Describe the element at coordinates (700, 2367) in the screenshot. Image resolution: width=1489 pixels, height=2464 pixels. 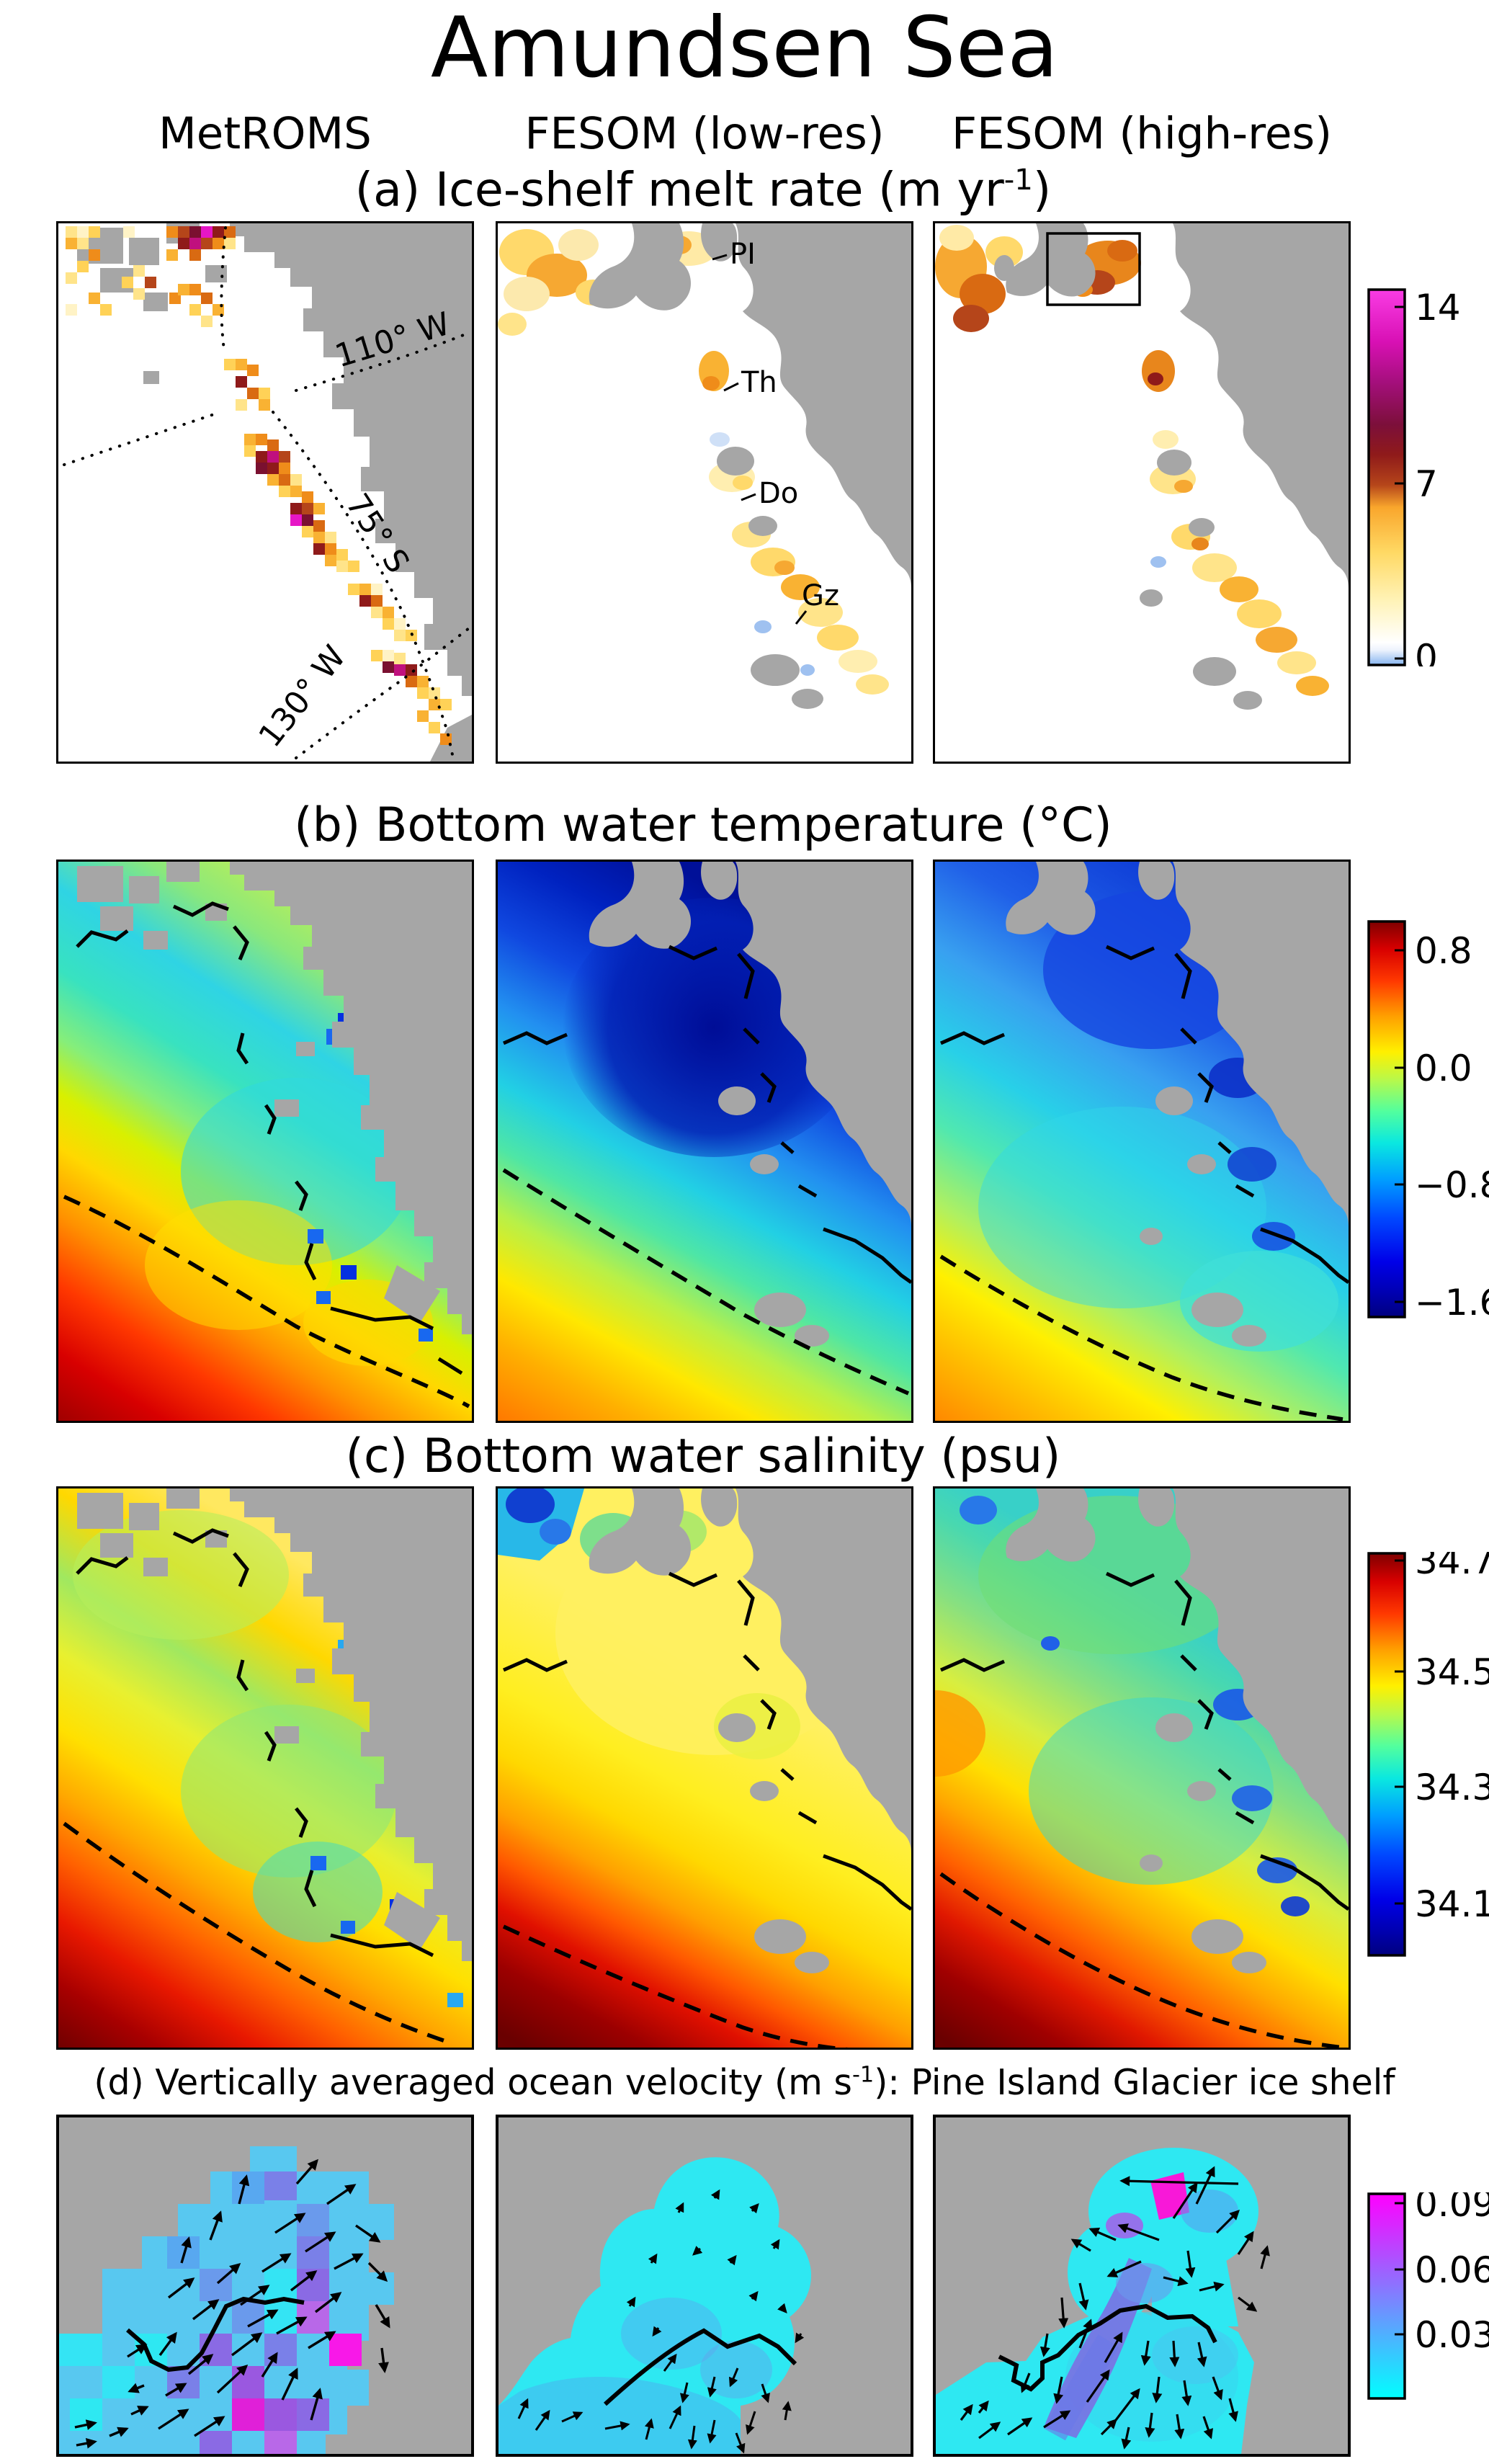
I see `ice-front-line` at that location.